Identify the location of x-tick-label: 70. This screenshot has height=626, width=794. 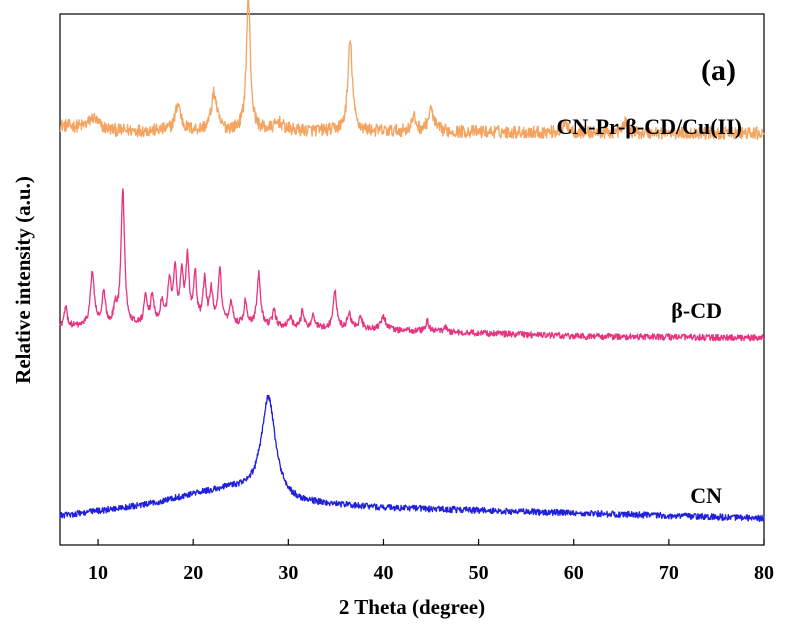
(669, 573).